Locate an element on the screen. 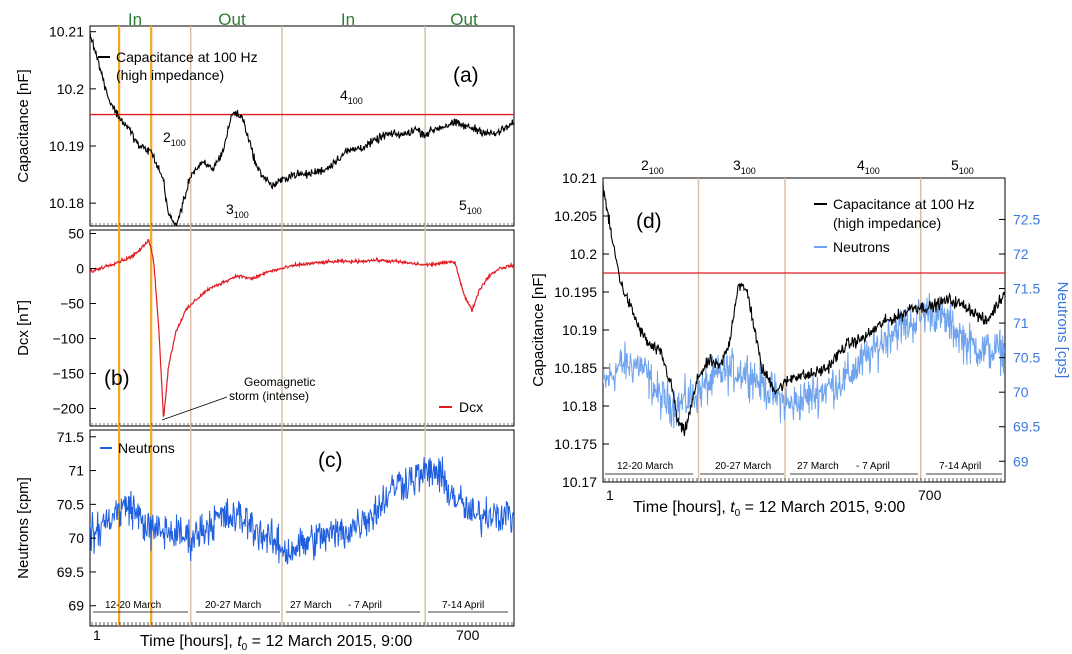 The image size is (1072, 654). panel-b-ylabel: Dcx [nT] is located at coordinates (23, 328).